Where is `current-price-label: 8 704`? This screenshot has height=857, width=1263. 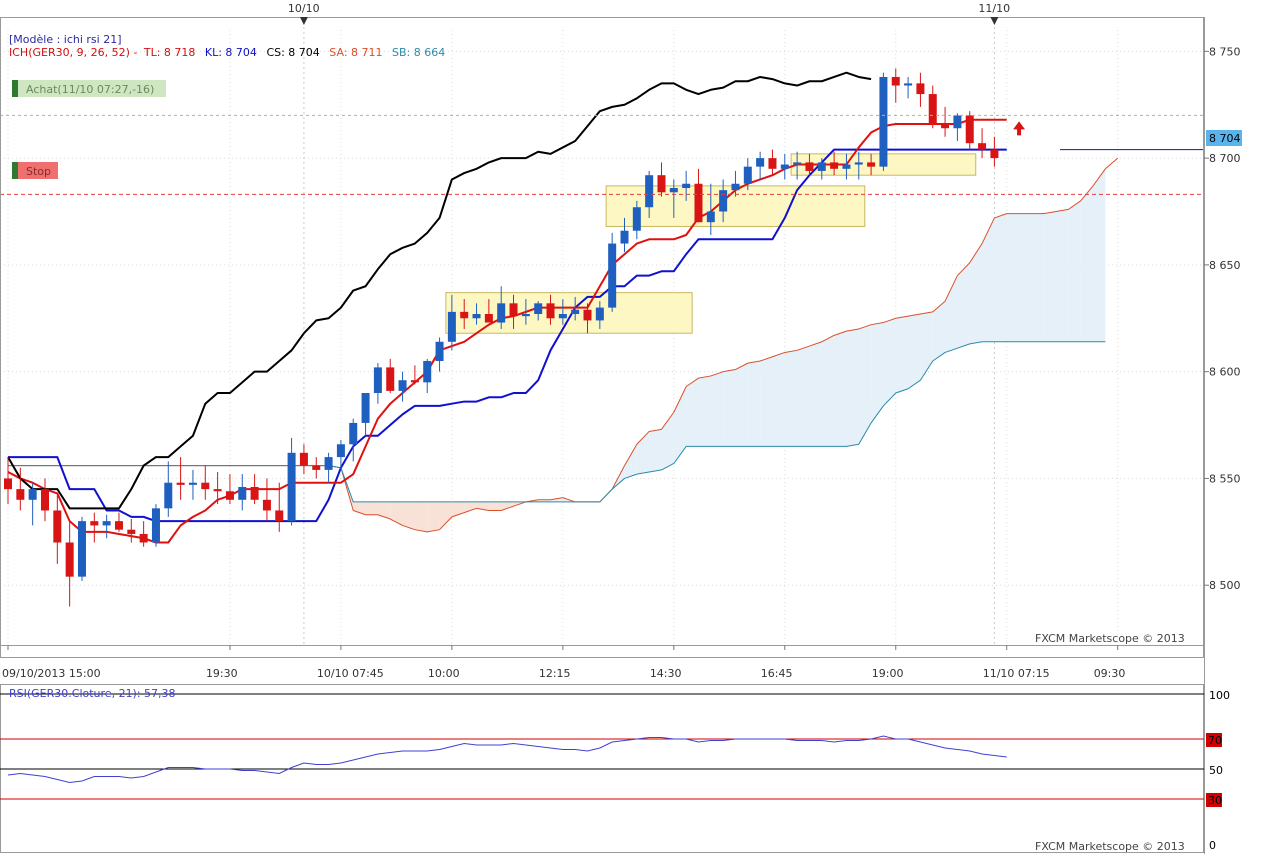 current-price-label: 8 704 is located at coordinates (1225, 138).